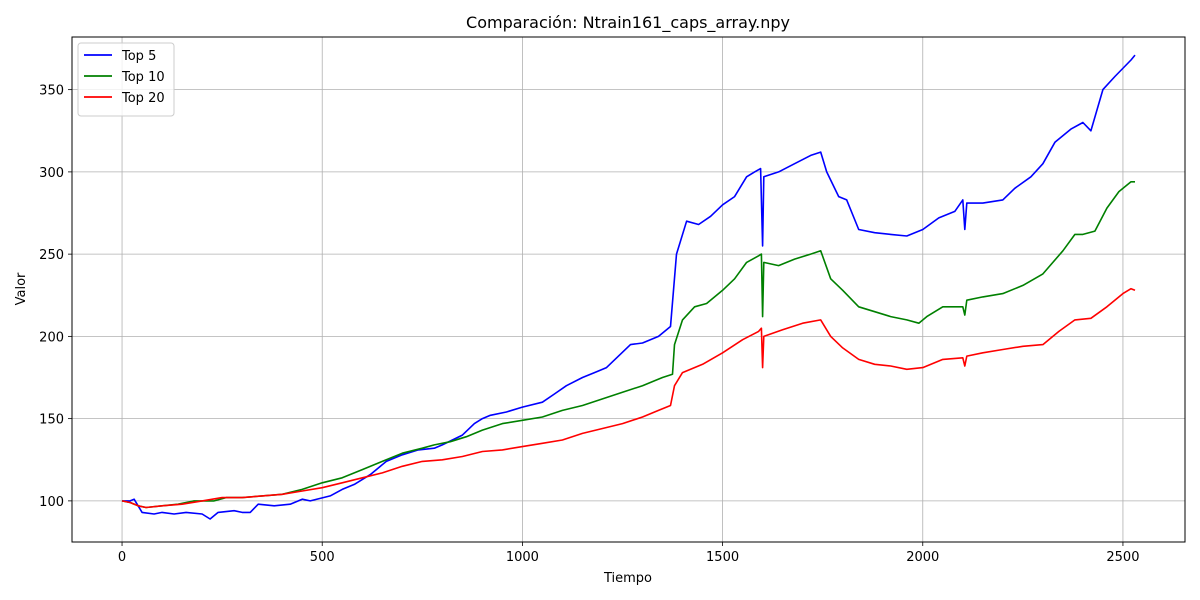 This screenshot has height=600, width=1200. I want to click on x-tick-label: 500, so click(322, 557).